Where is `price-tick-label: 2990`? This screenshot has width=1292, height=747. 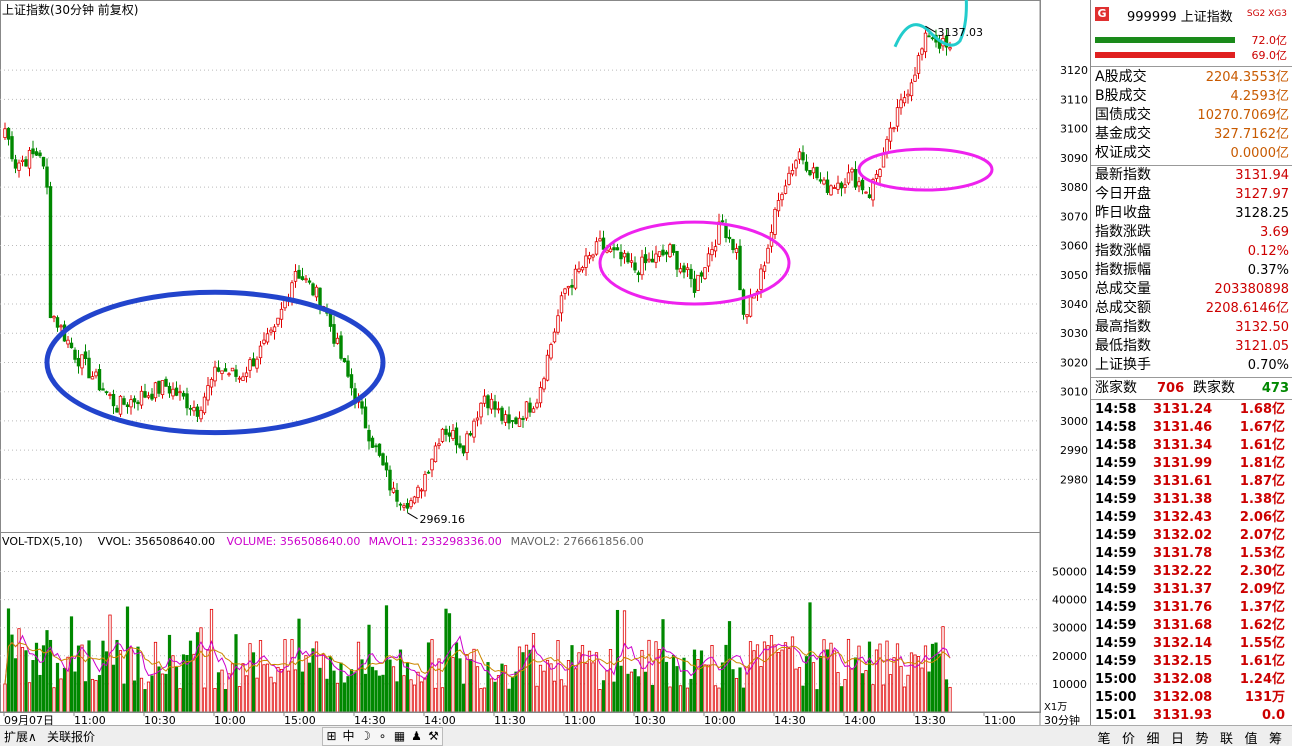
price-tick-label: 2990 is located at coordinates (1074, 450).